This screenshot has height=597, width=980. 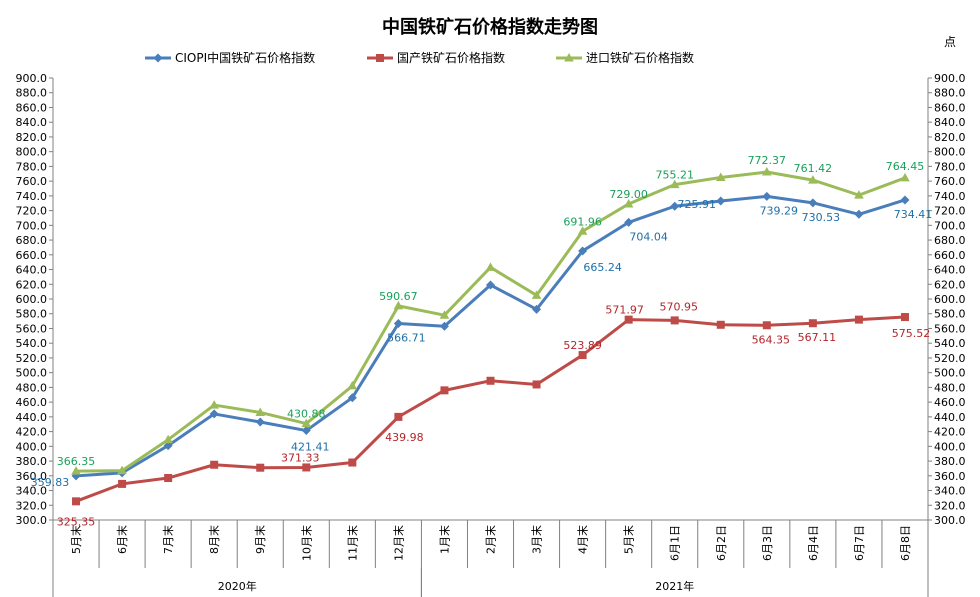 What do you see at coordinates (32, 211) in the screenshot?
I see `y-tick-label-left: 720.0` at bounding box center [32, 211].